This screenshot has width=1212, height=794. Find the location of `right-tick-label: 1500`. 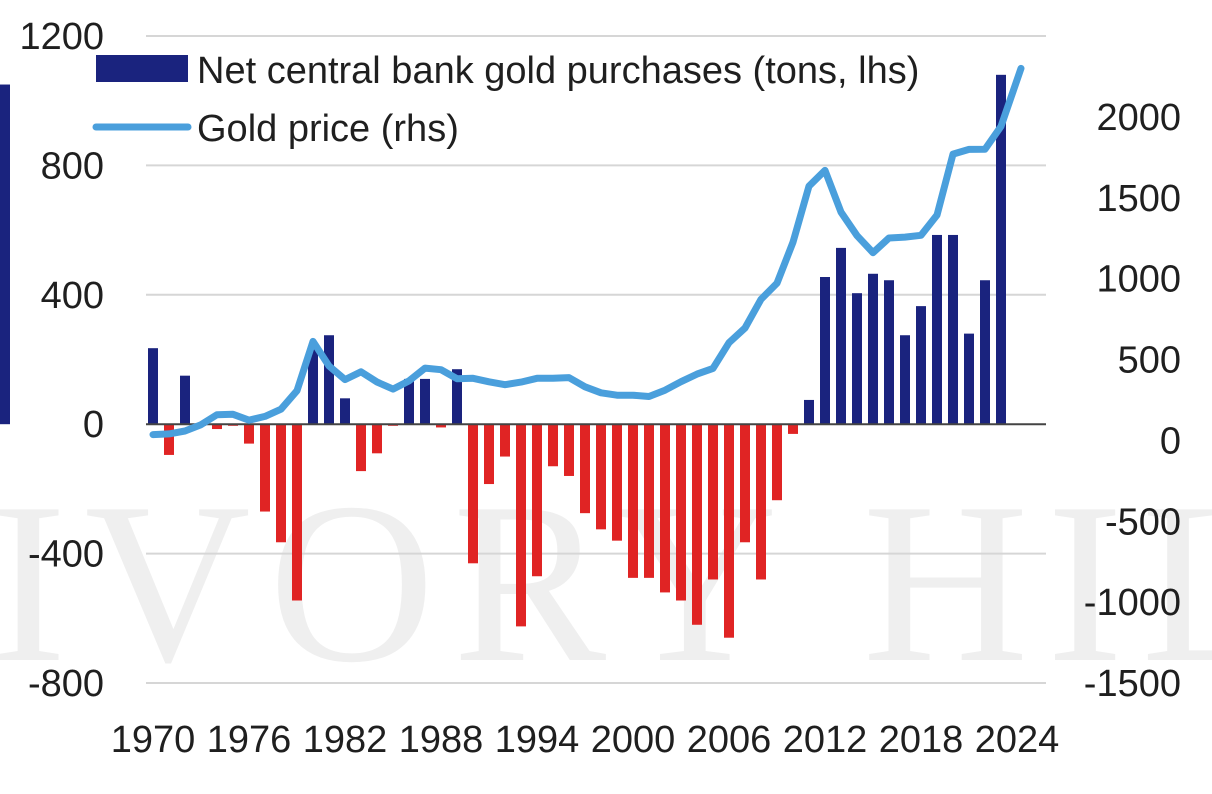

right-tick-label: 1500 is located at coordinates (1138, 199).